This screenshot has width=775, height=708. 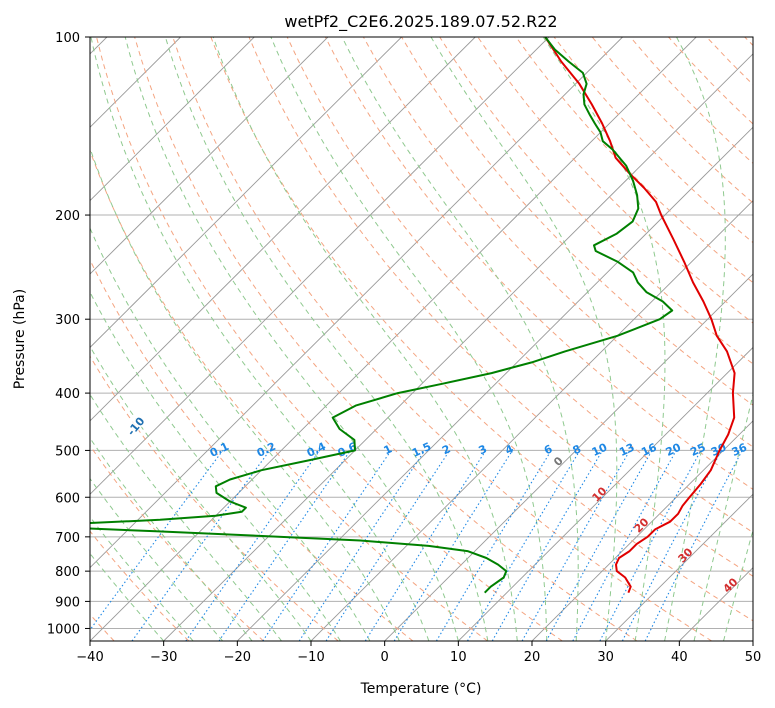 I want to click on y-tick-label: 200, so click(x=67, y=216).